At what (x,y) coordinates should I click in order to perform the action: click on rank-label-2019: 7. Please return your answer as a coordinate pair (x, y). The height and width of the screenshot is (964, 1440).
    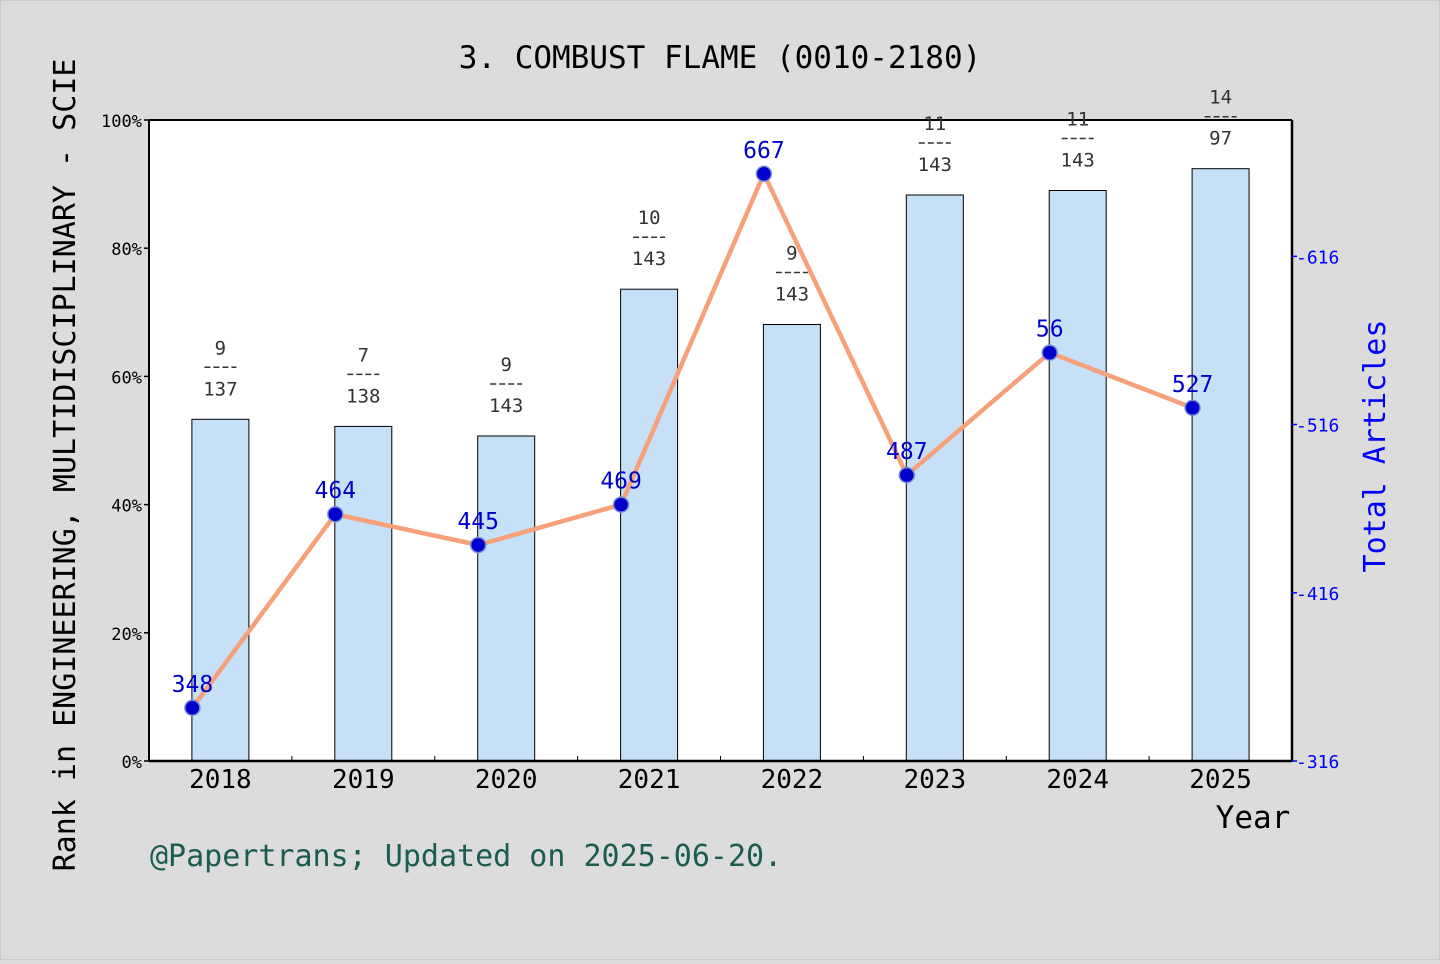
    Looking at the image, I should click on (363, 355).